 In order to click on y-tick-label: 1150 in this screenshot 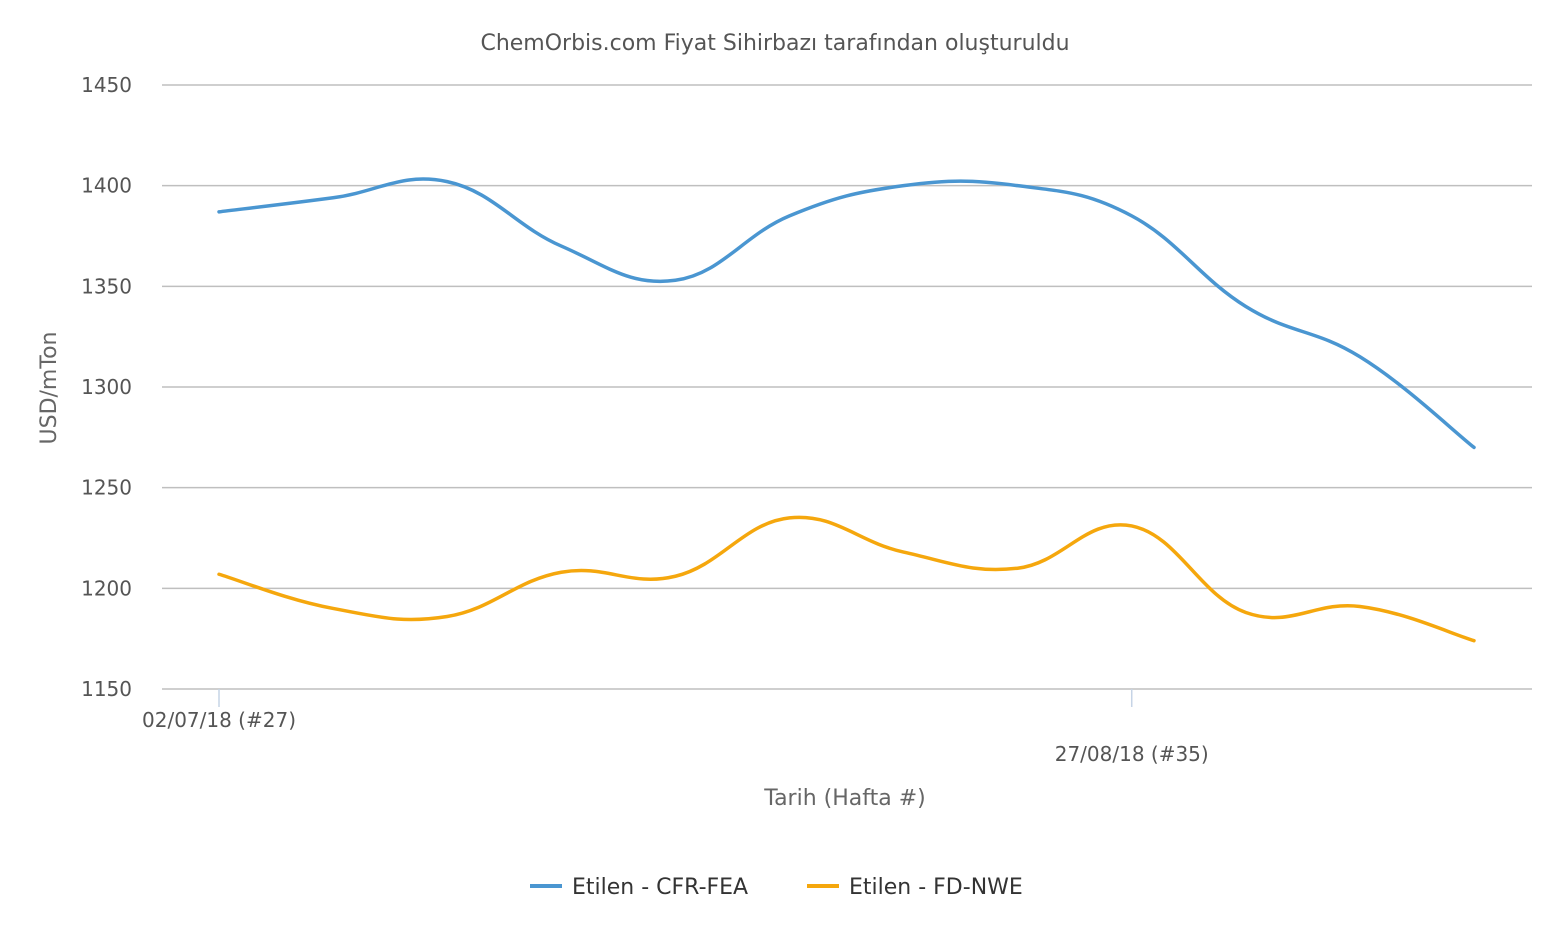, I will do `click(106, 689)`.